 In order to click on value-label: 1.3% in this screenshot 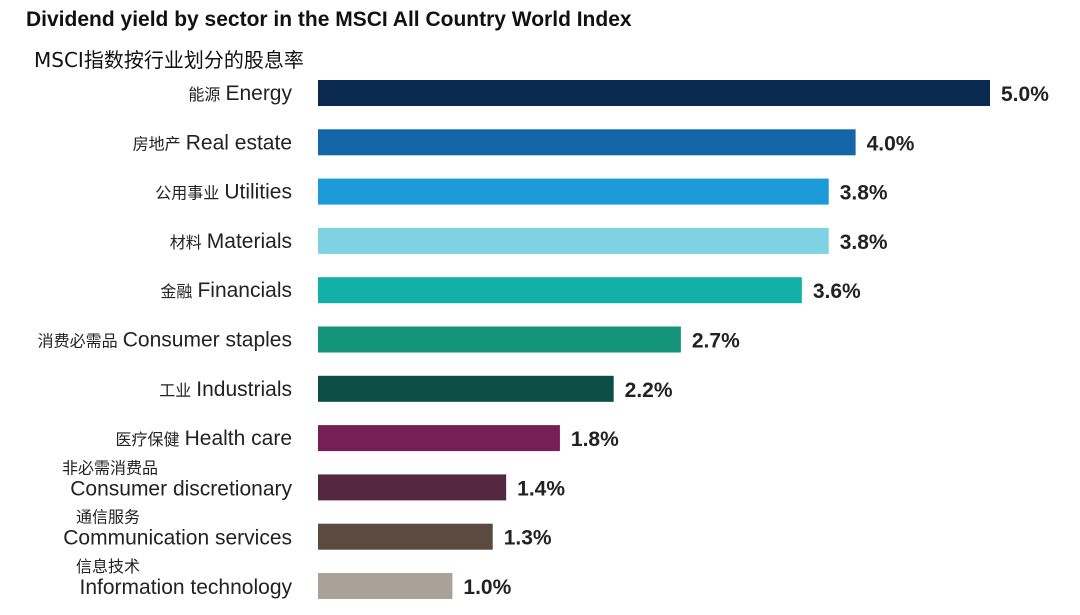, I will do `click(528, 538)`.